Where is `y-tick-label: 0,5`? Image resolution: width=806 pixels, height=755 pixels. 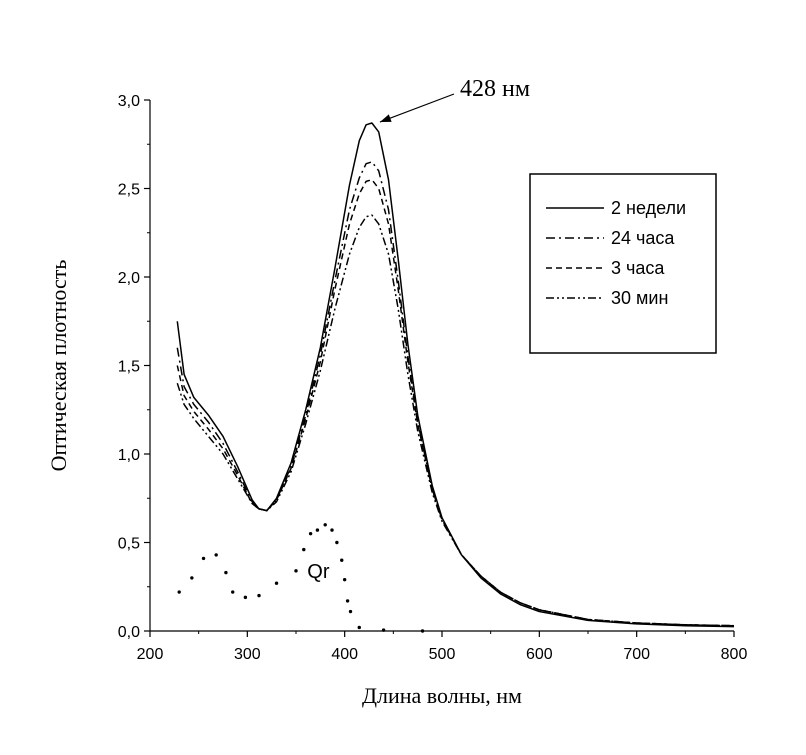 y-tick-label: 0,5 is located at coordinates (129, 544).